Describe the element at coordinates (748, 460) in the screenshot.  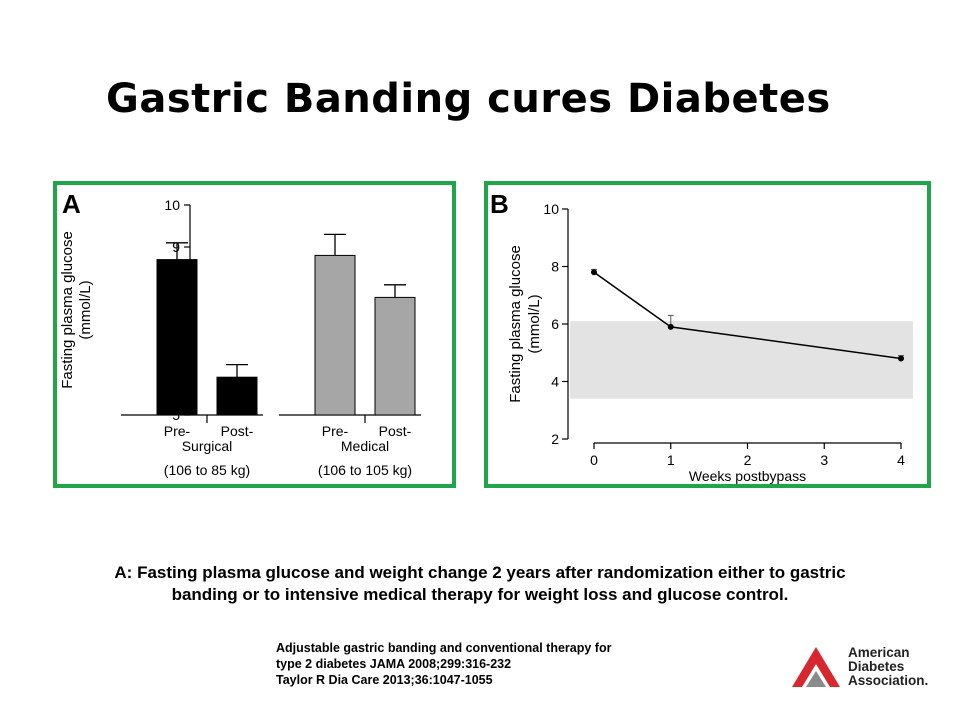
I see `x-tick-label: 2` at that location.